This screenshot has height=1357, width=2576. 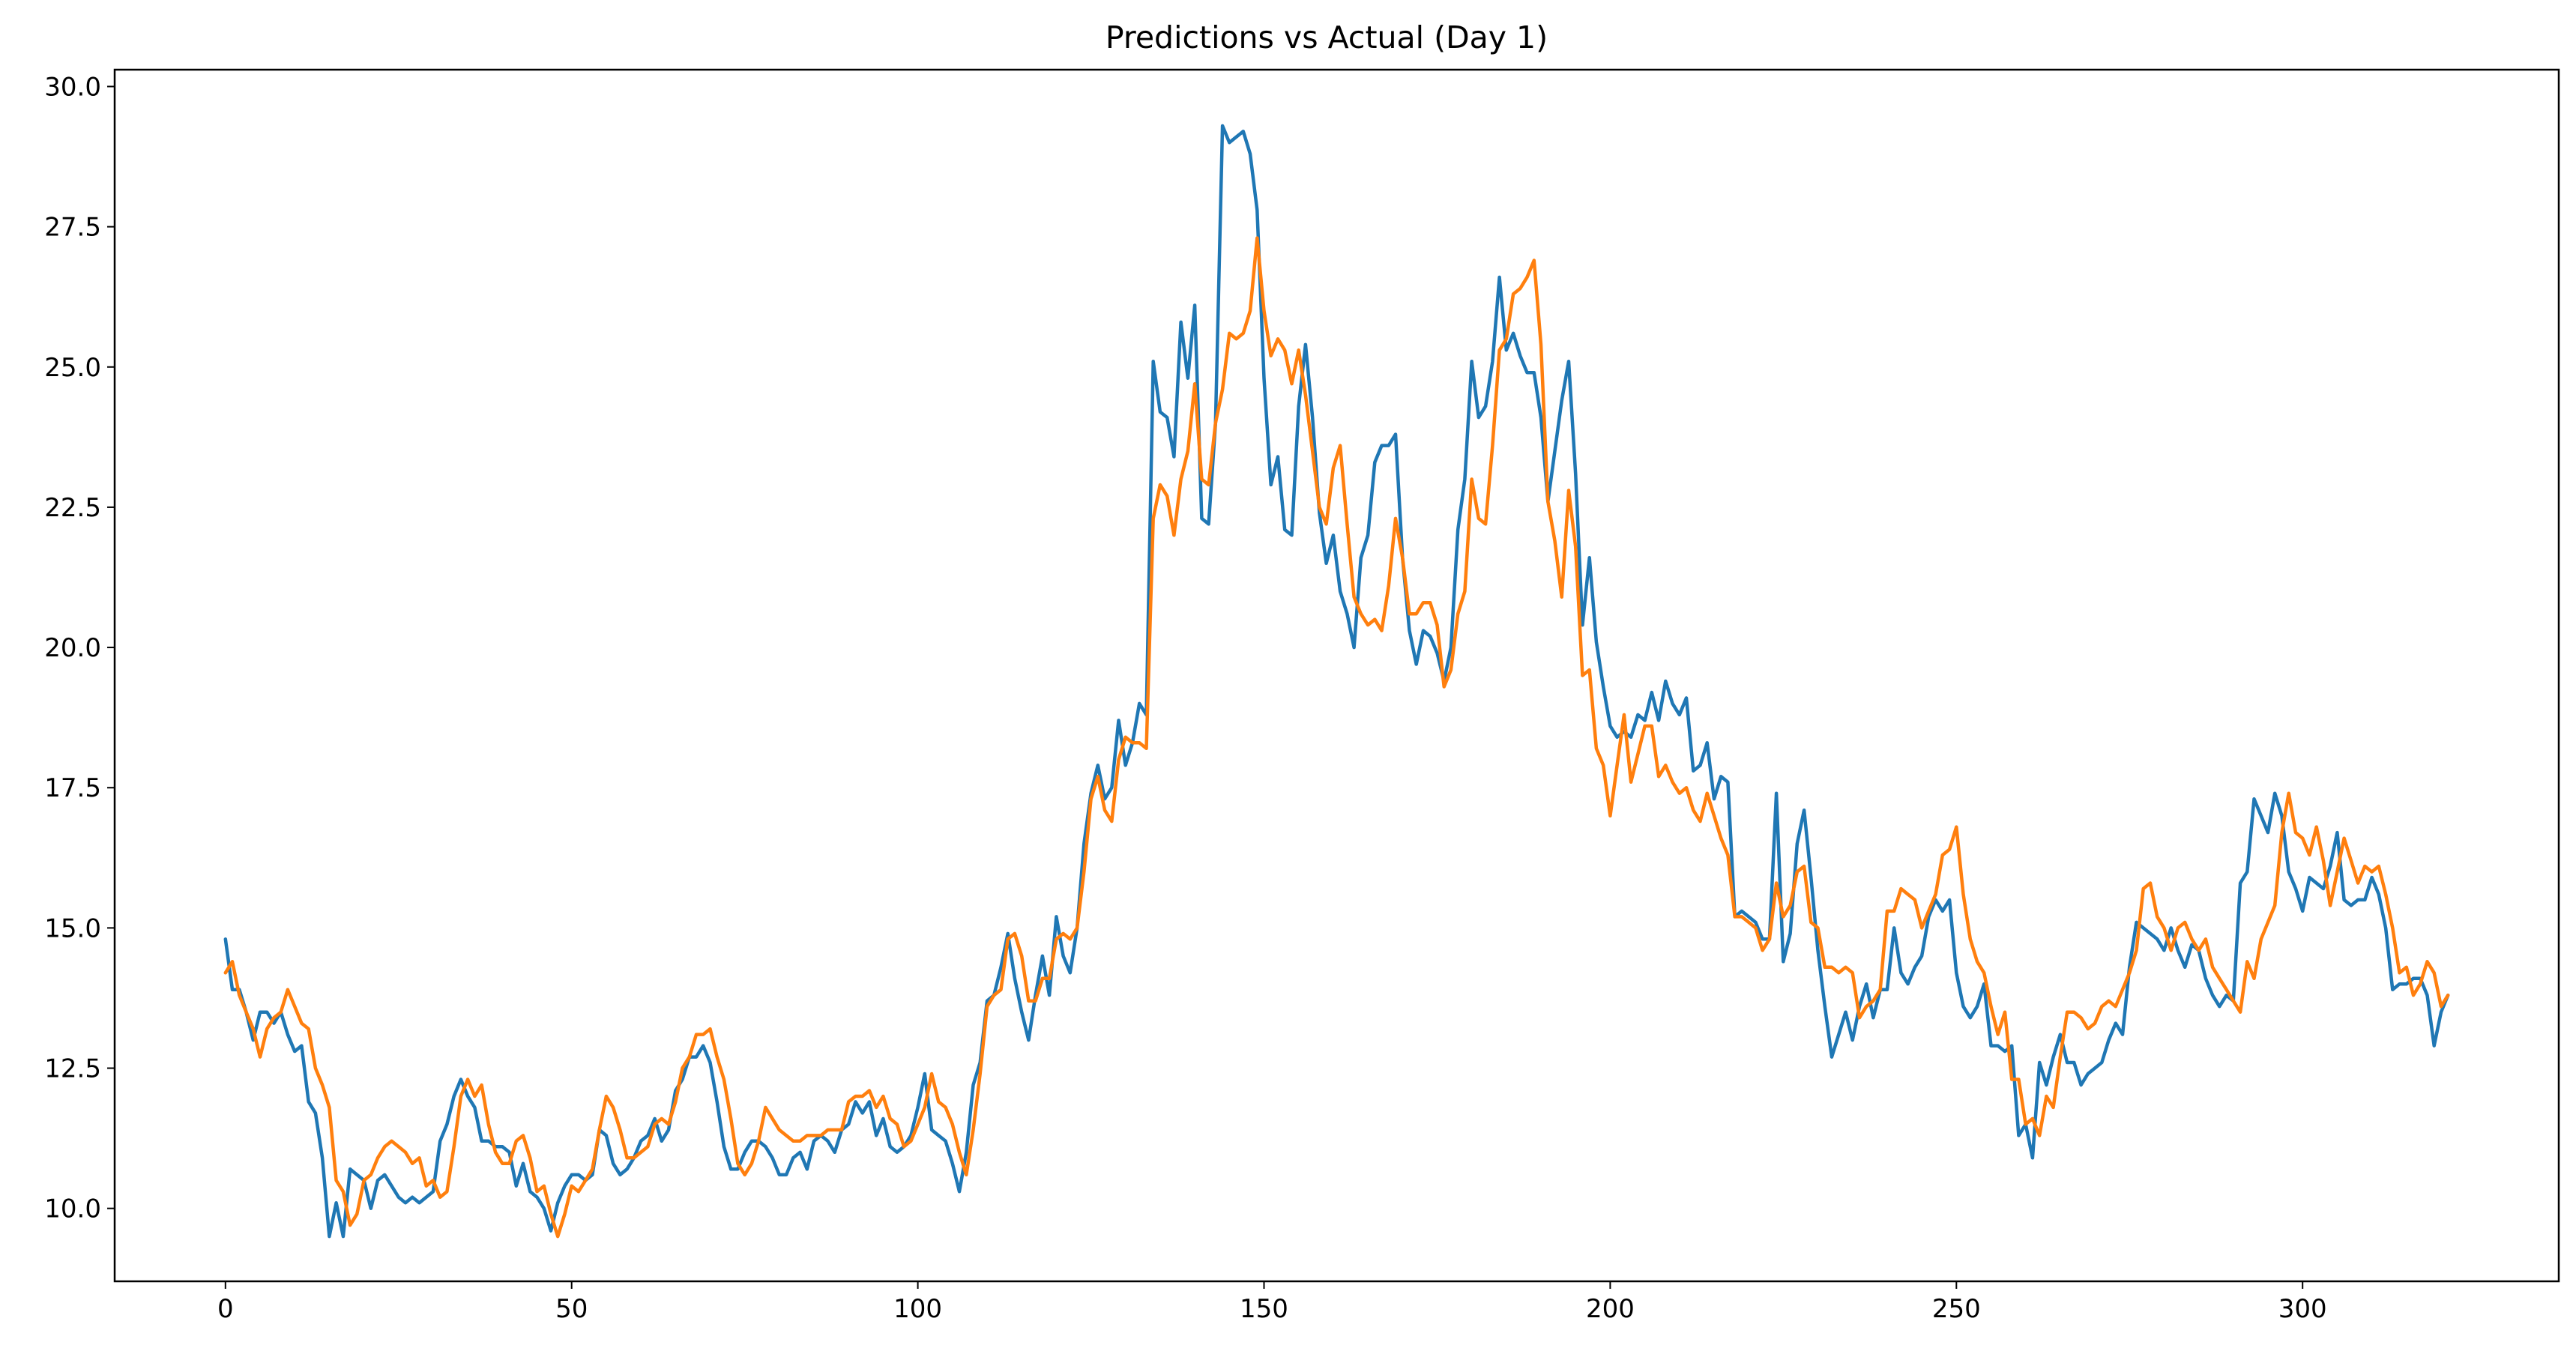 What do you see at coordinates (73, 928) in the screenshot?
I see `y-tick-label: 15.0` at bounding box center [73, 928].